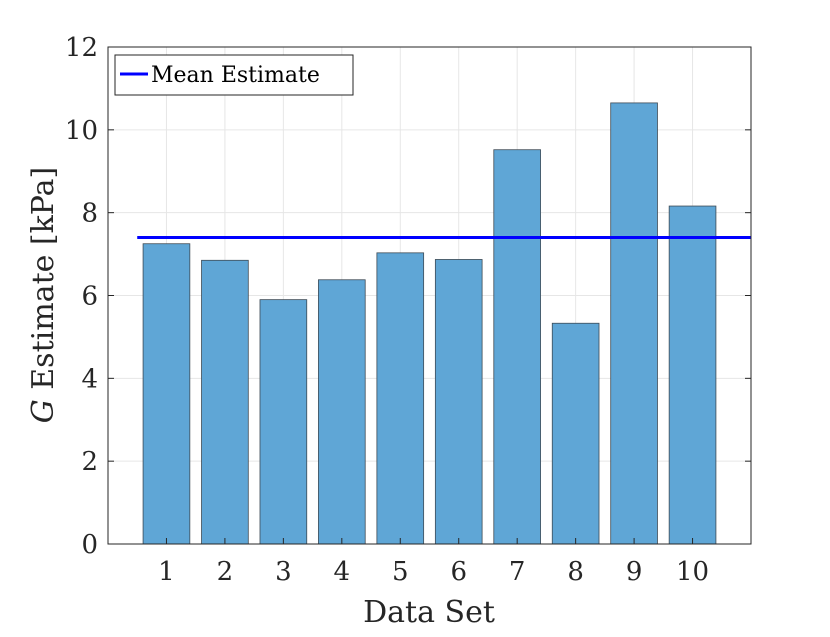 Image resolution: width=830 pixels, height=637 pixels. What do you see at coordinates (81, 131) in the screenshot?
I see `y-tick-label: 10` at bounding box center [81, 131].